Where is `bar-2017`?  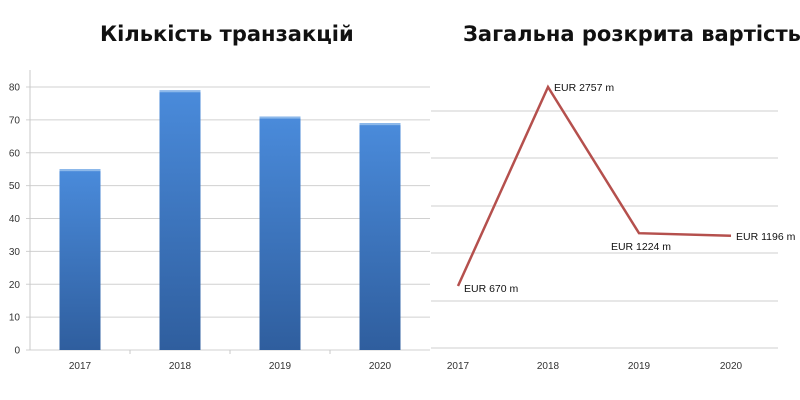 bar-2017 is located at coordinates (80, 259).